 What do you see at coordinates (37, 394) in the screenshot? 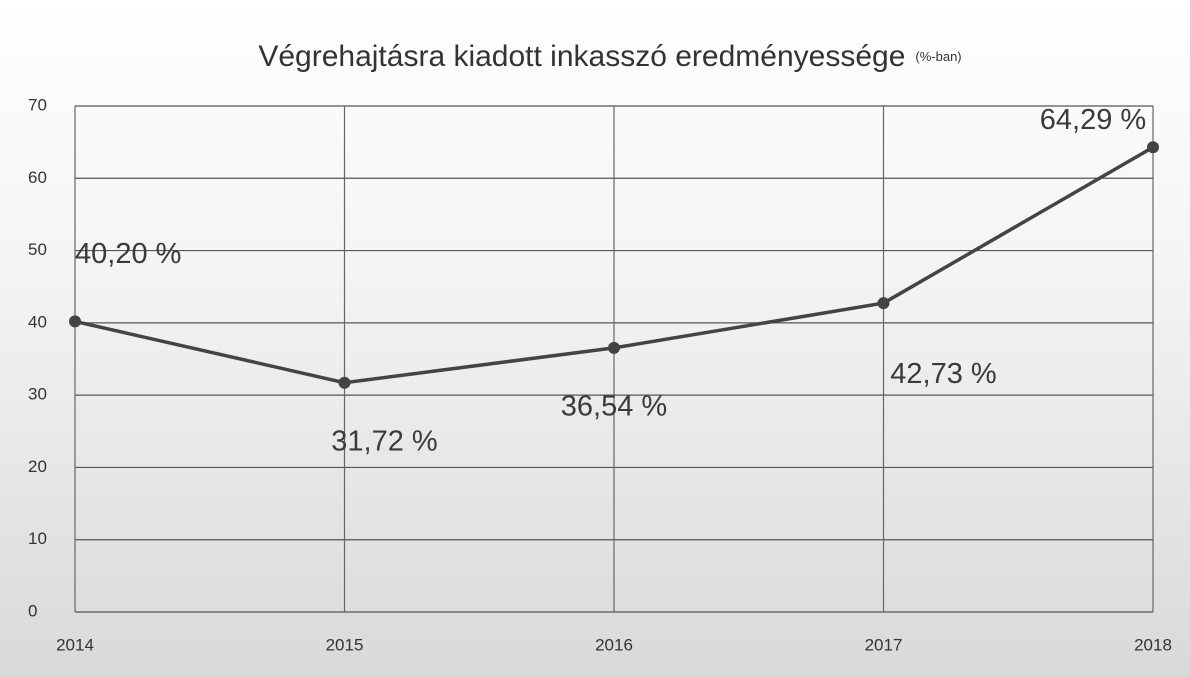
I see `y-tick-label: 30` at bounding box center [37, 394].